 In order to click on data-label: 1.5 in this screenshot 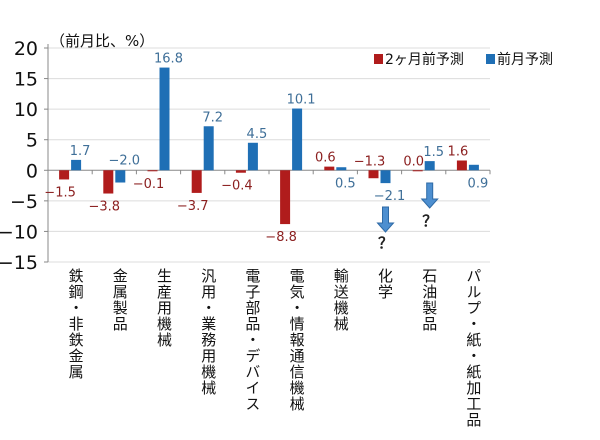, I will do `click(433, 152)`.